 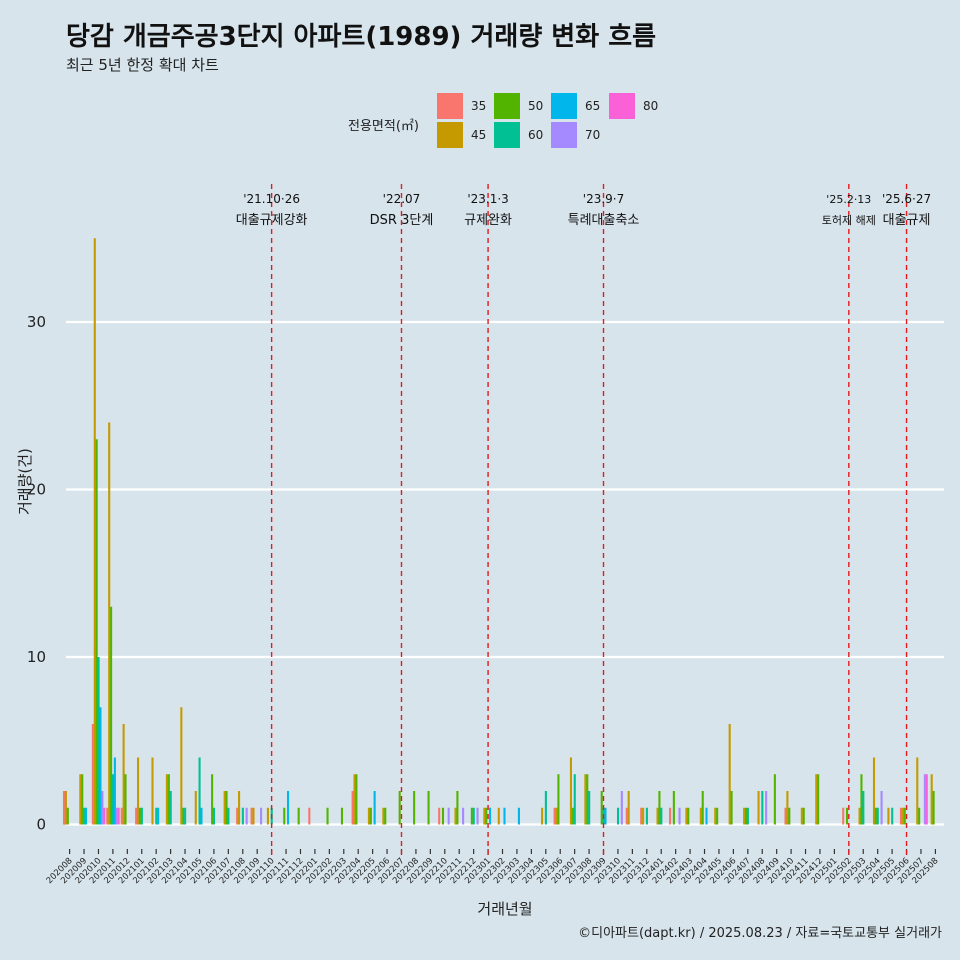 What do you see at coordinates (272, 220) in the screenshot?
I see `policy-text-202110: 대출규제강화` at bounding box center [272, 220].